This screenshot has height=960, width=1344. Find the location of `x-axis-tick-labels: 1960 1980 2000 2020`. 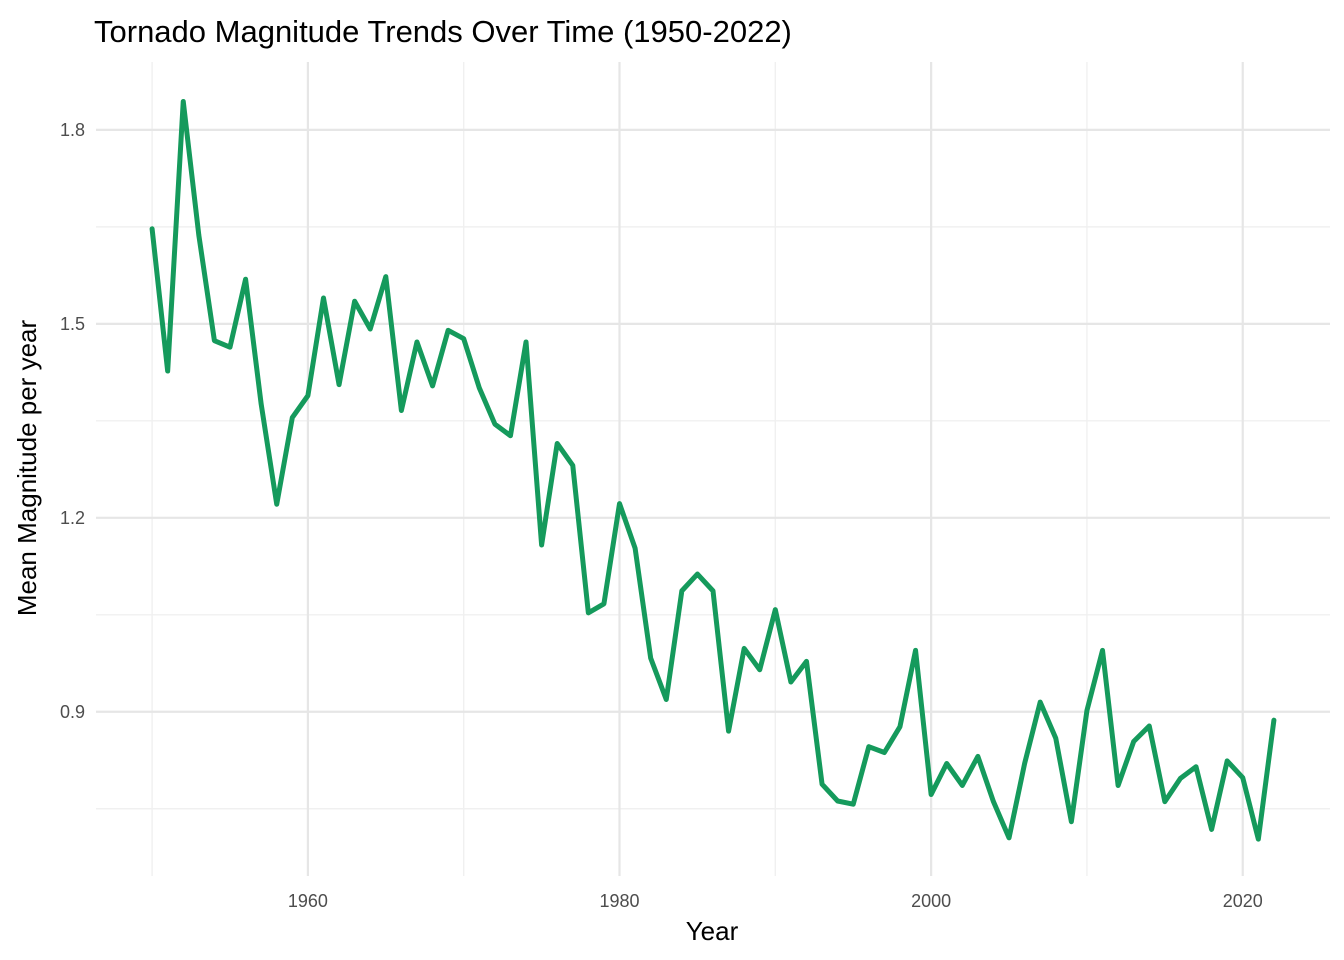

x-axis-tick-labels: 1960 1980 2000 2020 is located at coordinates (775, 901).